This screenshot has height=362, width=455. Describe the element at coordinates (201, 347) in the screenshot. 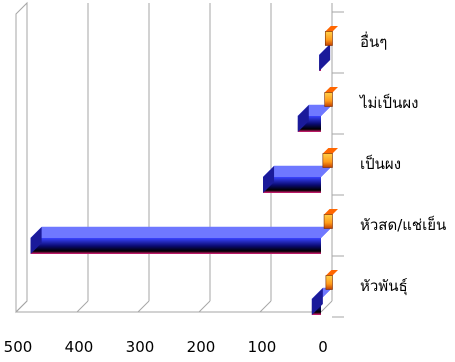

I see `x-tick-label: 200` at that location.